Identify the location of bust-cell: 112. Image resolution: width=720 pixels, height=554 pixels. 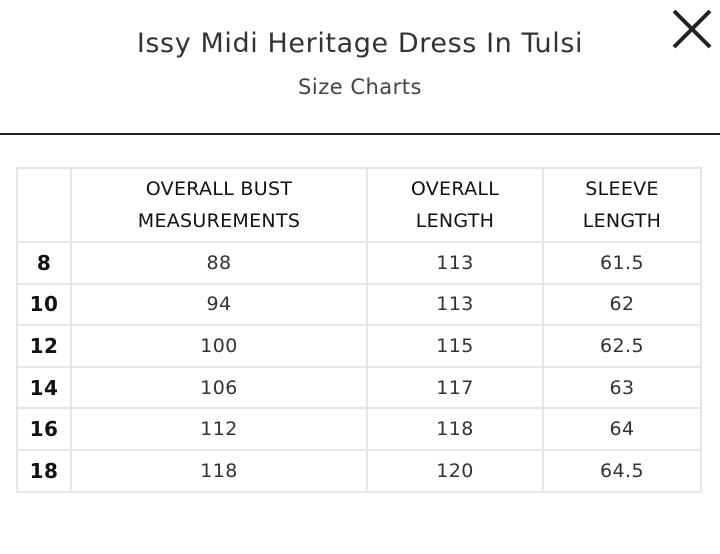
(219, 429).